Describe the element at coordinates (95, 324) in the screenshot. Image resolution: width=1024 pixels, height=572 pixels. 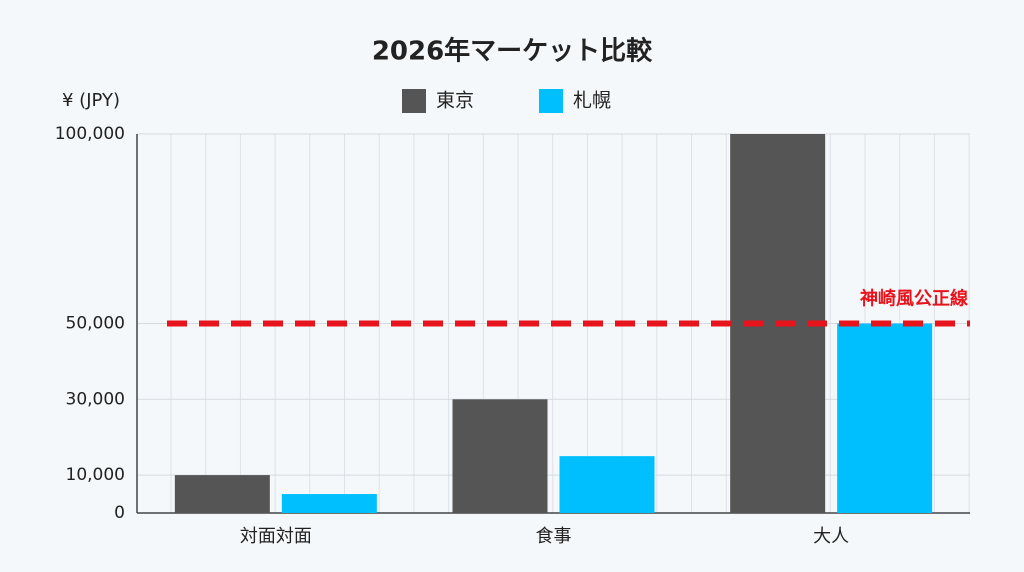
I see `y-tick-label: 50,000` at that location.